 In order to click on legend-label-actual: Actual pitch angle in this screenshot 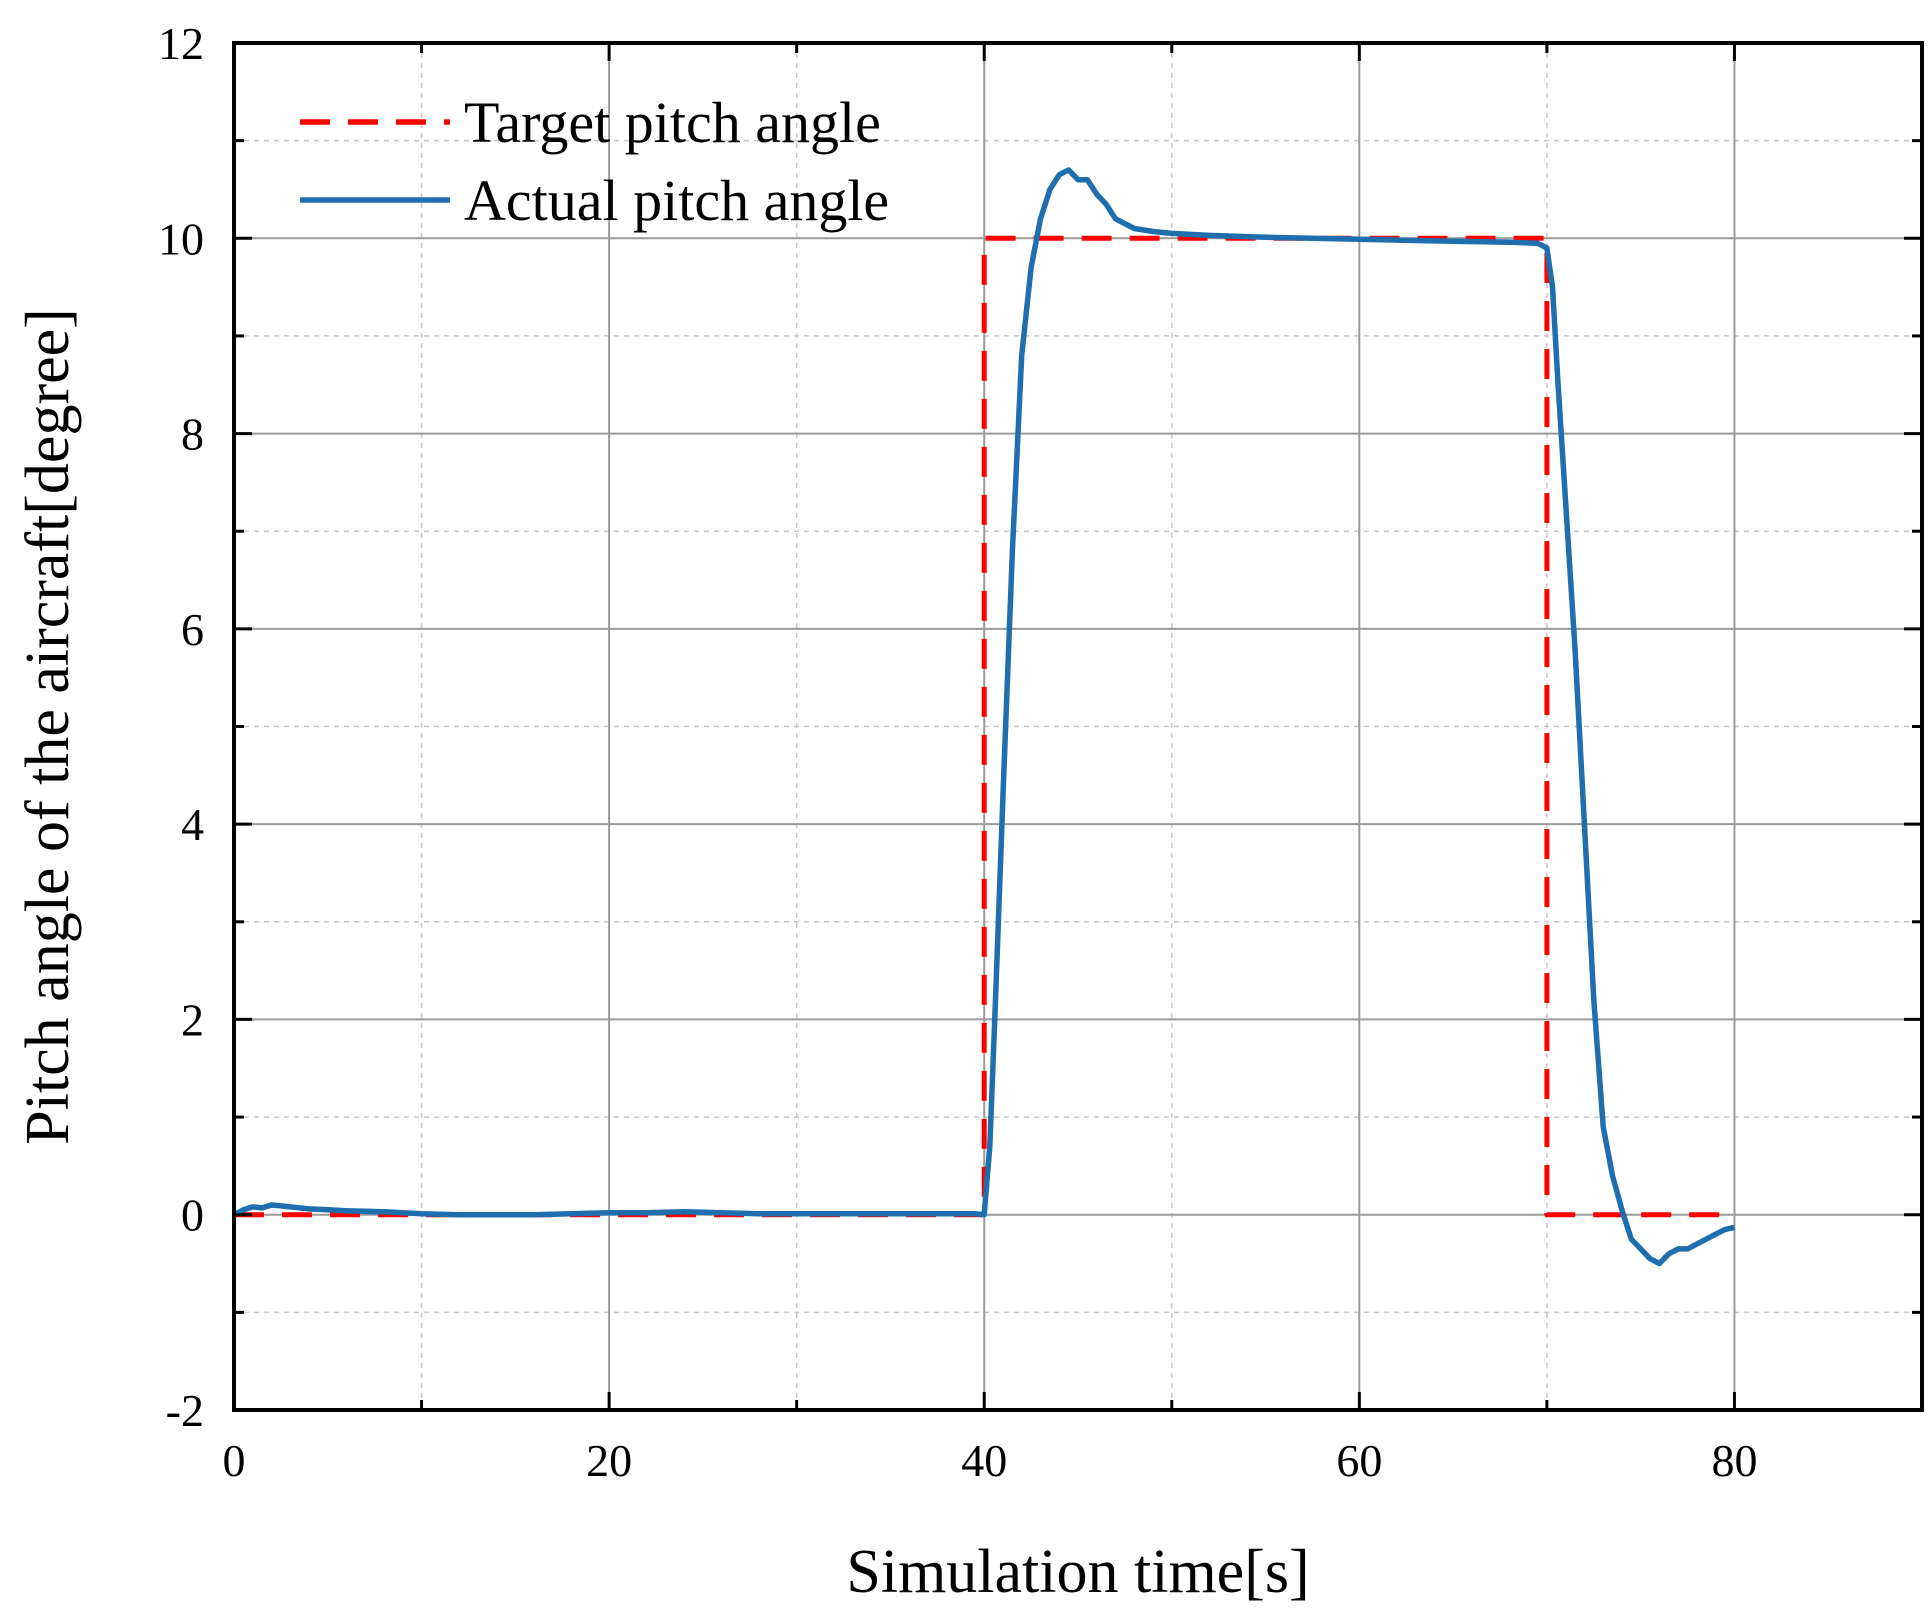, I will do `click(676, 200)`.